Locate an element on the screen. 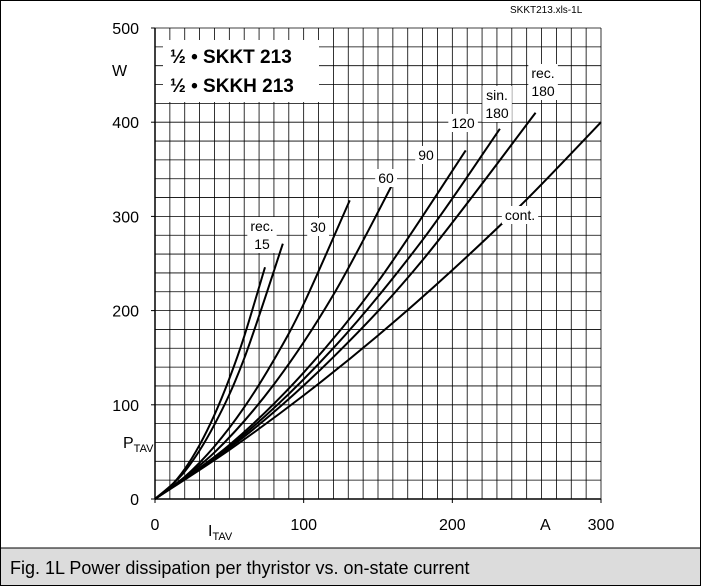  x-label: ITAV is located at coordinates (220, 533).